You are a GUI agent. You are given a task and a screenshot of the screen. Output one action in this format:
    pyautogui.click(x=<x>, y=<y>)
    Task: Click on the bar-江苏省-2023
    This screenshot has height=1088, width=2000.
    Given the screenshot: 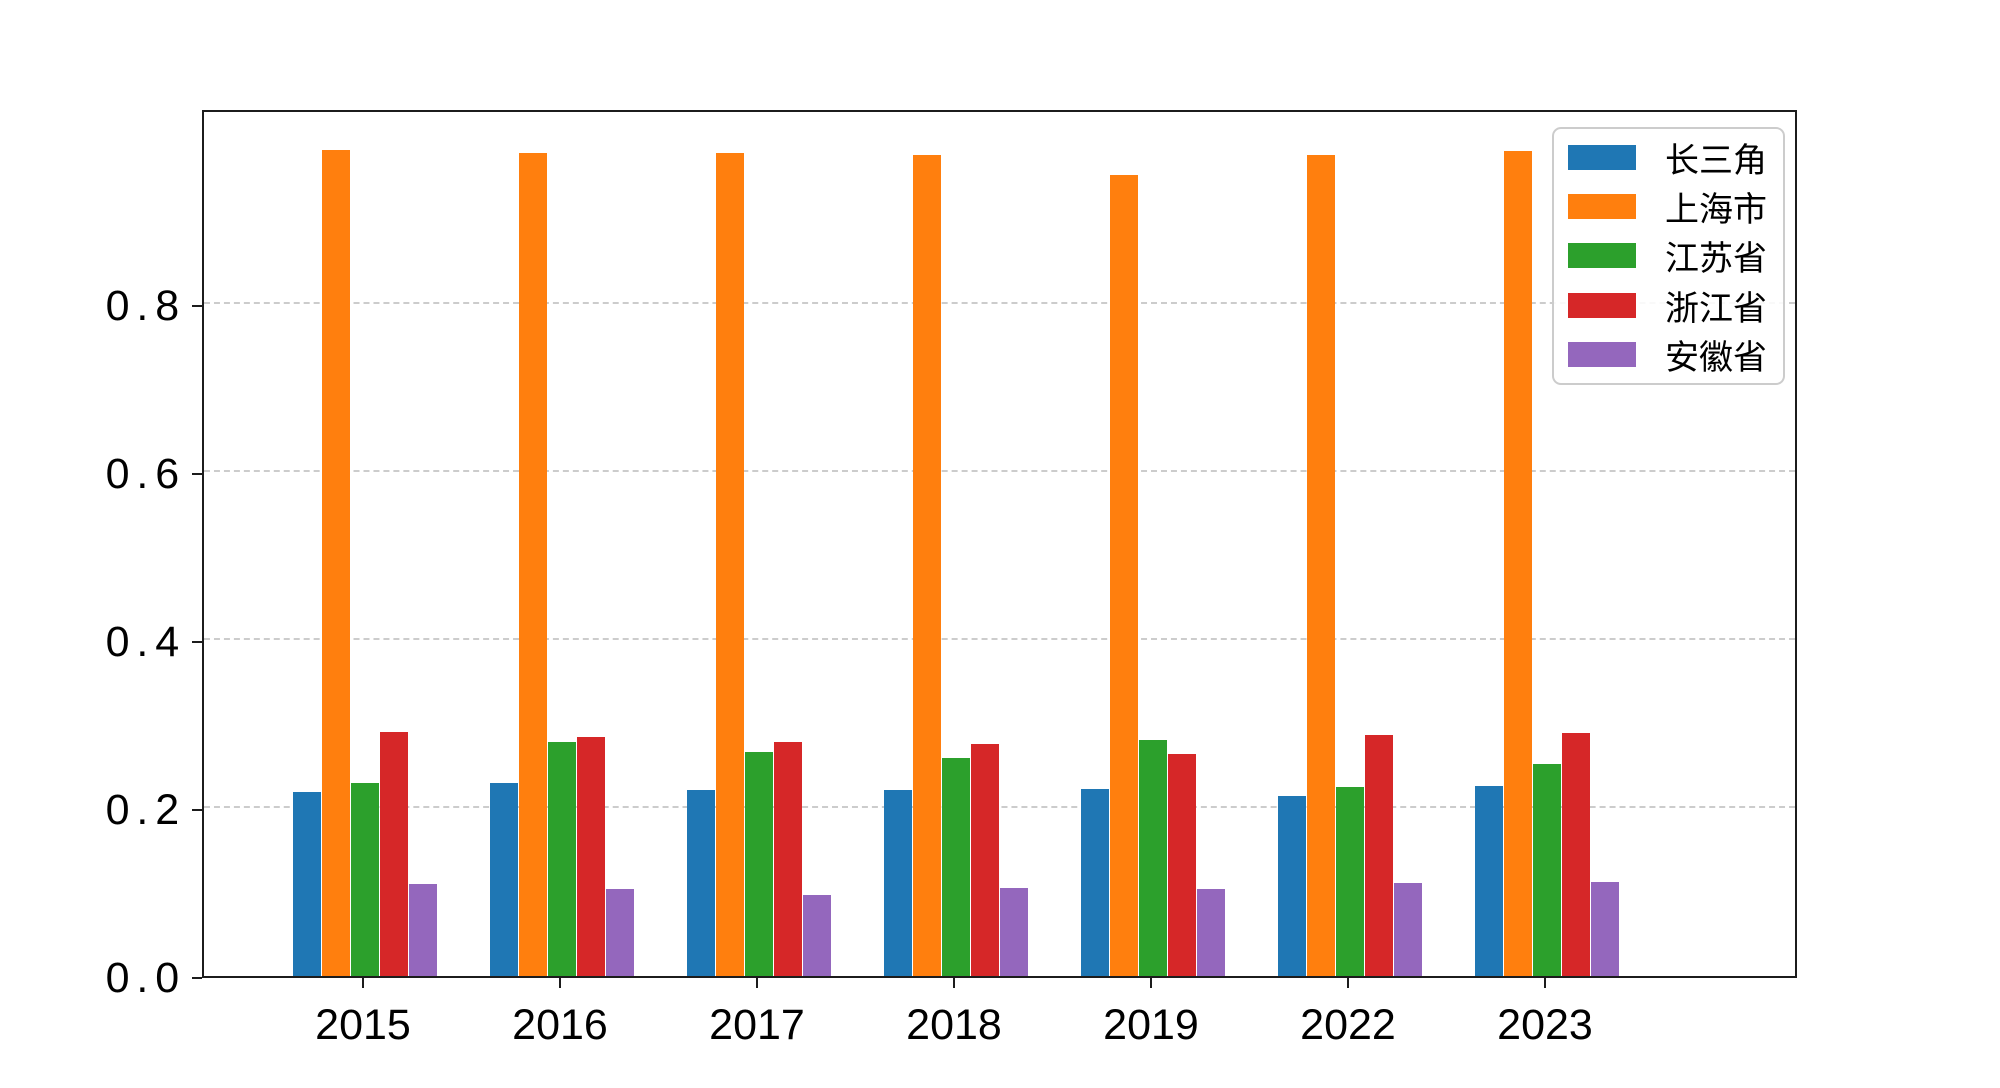 What is the action you would take?
    pyautogui.click(x=1547, y=870)
    